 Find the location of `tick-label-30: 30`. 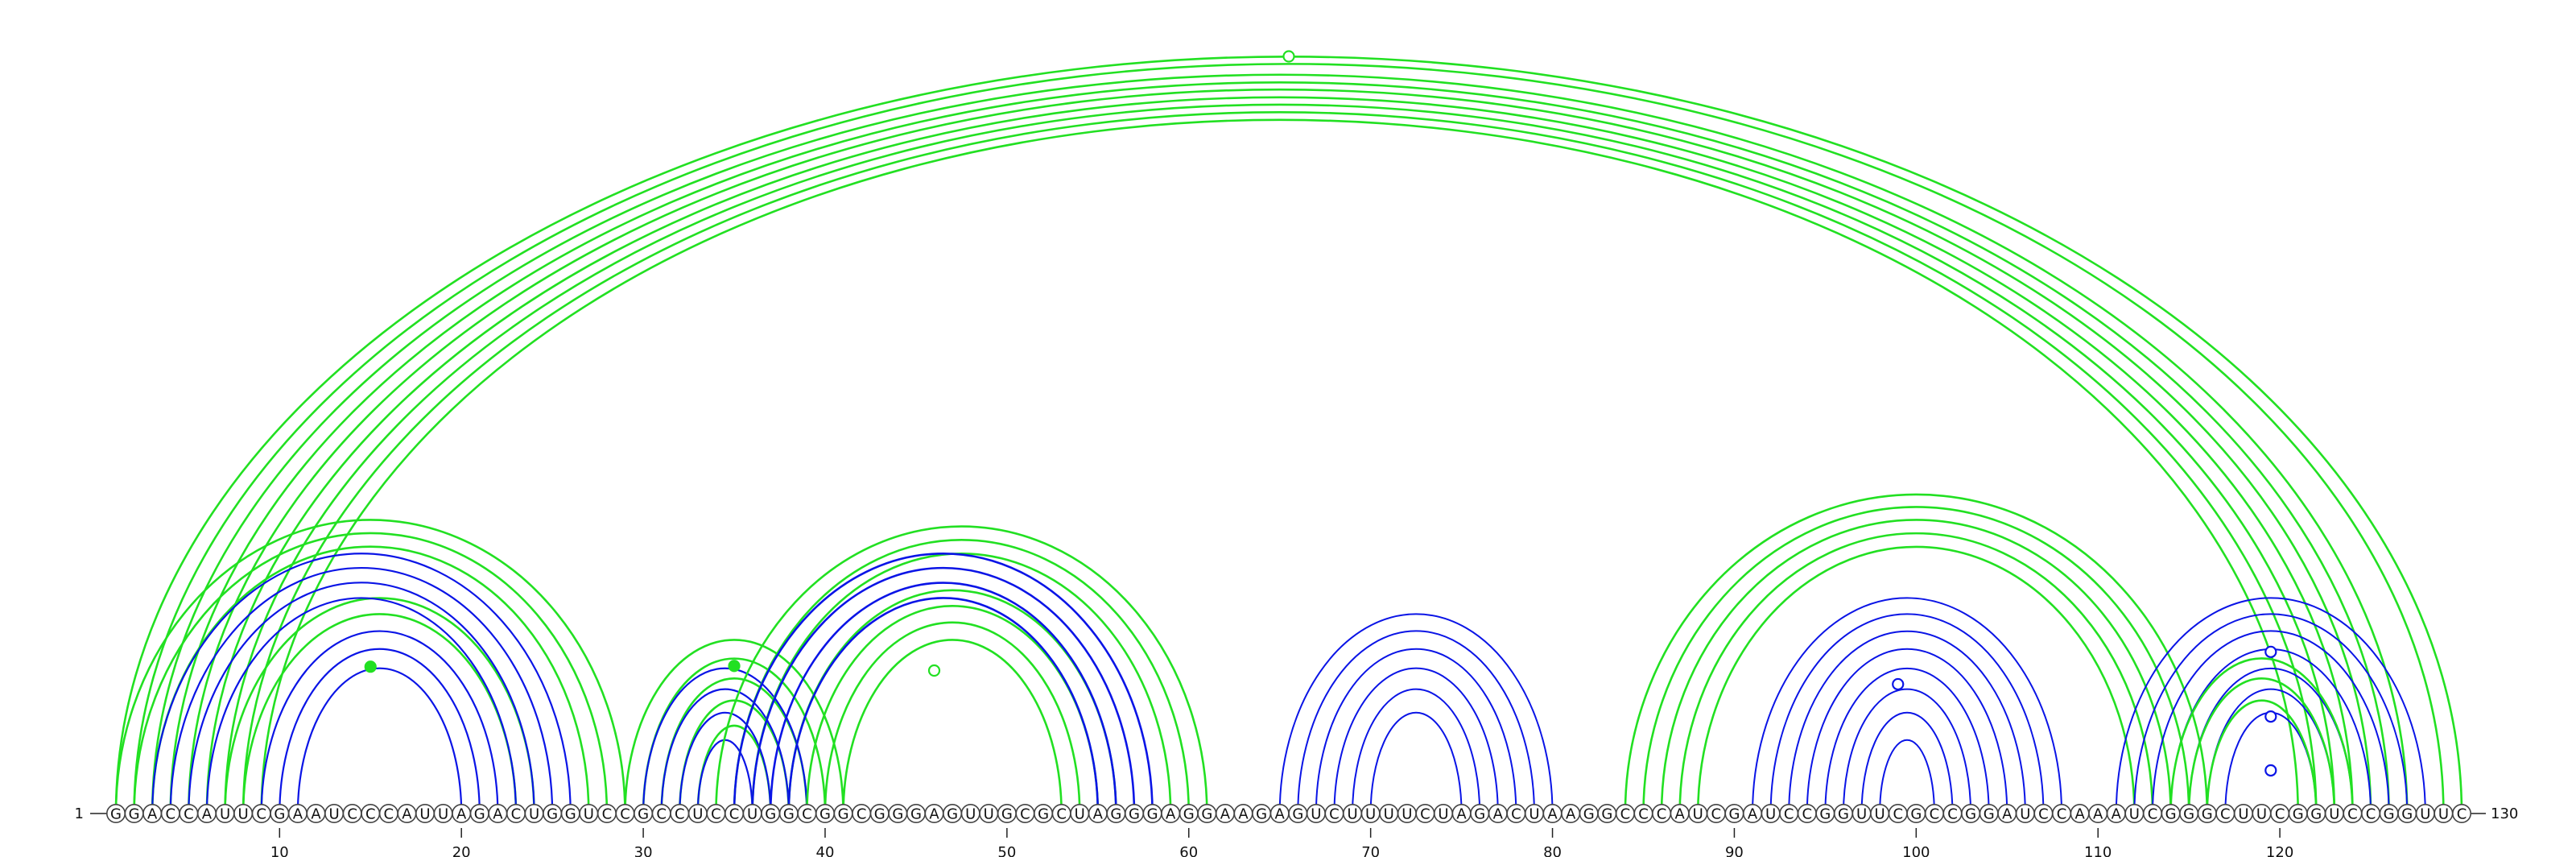

tick-label-30: 30 is located at coordinates (643, 850).